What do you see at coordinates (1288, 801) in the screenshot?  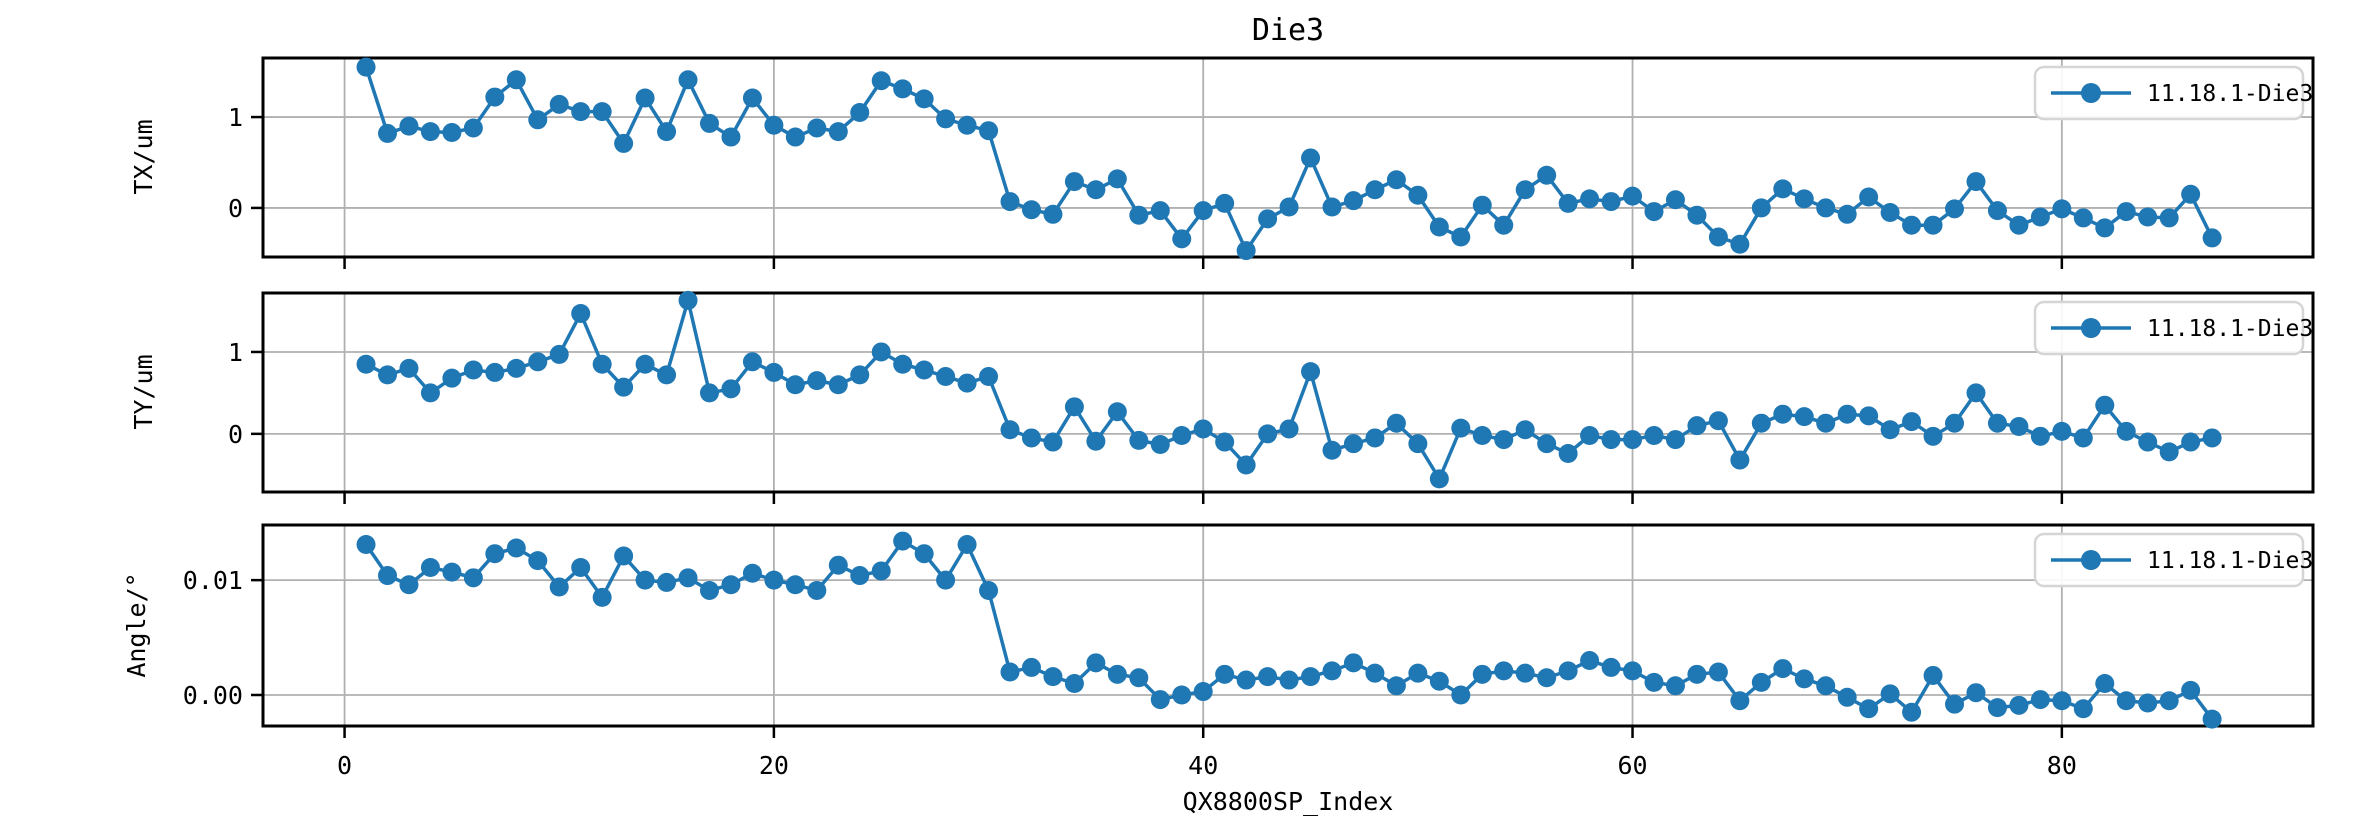 I see `x-axis-label: QX8800SP_Index` at bounding box center [1288, 801].